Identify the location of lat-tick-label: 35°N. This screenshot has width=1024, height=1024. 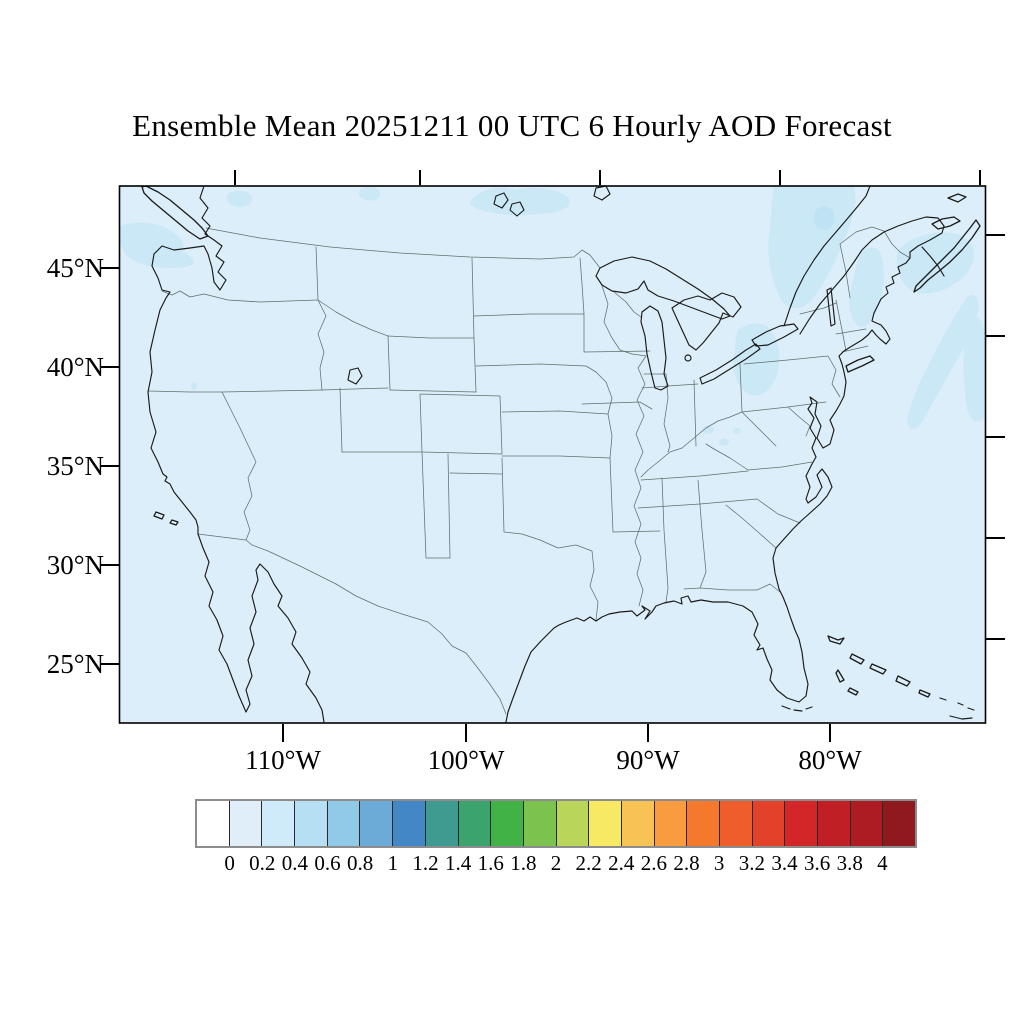
(75, 466).